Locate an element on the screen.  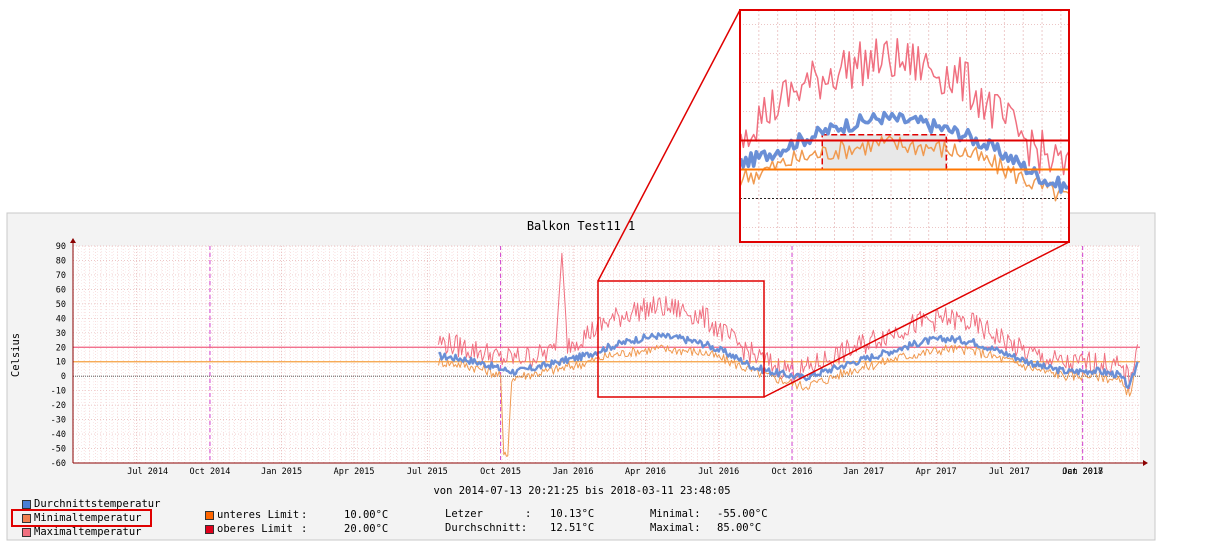
x-tick-label: Oct 2014 is located at coordinates (209, 472).